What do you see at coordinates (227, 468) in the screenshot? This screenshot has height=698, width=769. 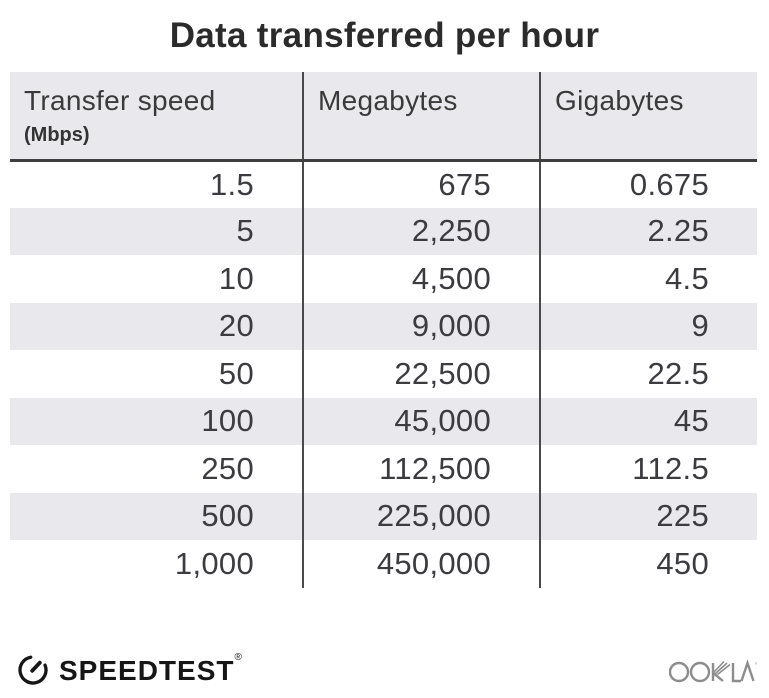 I see `cell-speed: 250` at bounding box center [227, 468].